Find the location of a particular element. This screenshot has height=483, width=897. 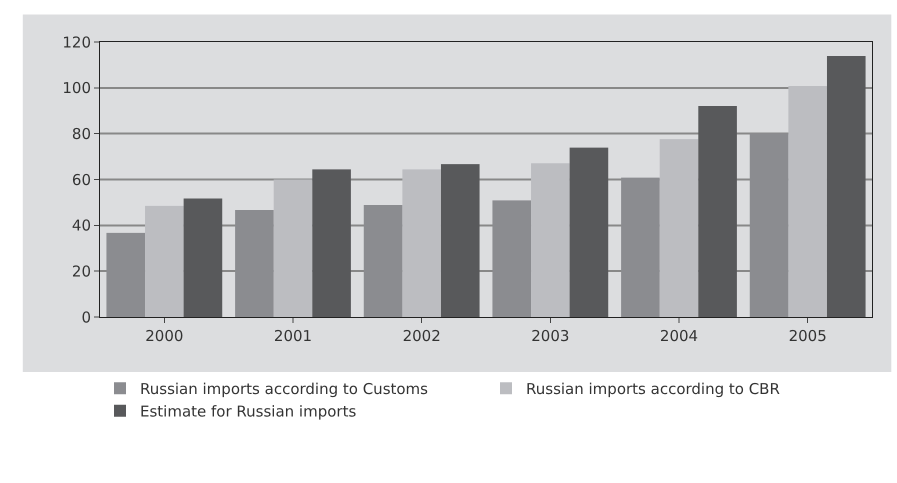

x-tick-label: 2005 is located at coordinates (807, 336).